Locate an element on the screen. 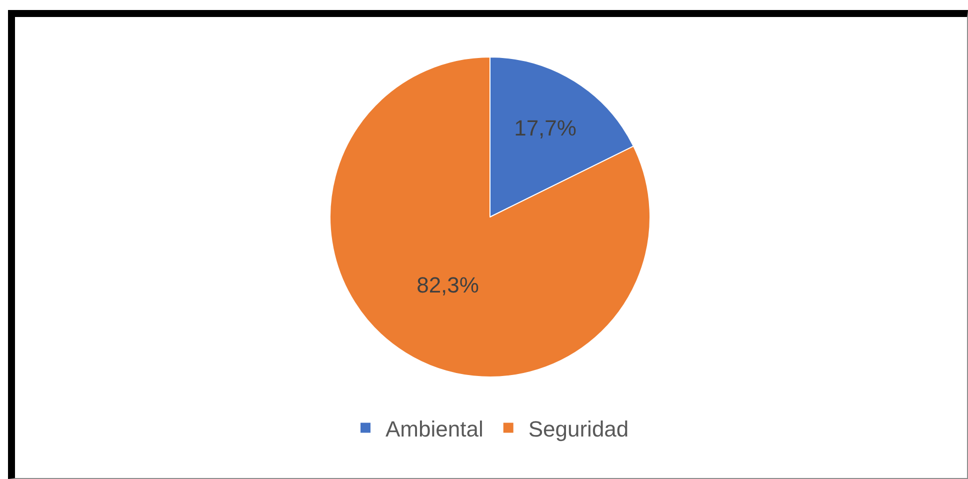 The height and width of the screenshot is (479, 968). legend-label: Ambiental is located at coordinates (435, 429).